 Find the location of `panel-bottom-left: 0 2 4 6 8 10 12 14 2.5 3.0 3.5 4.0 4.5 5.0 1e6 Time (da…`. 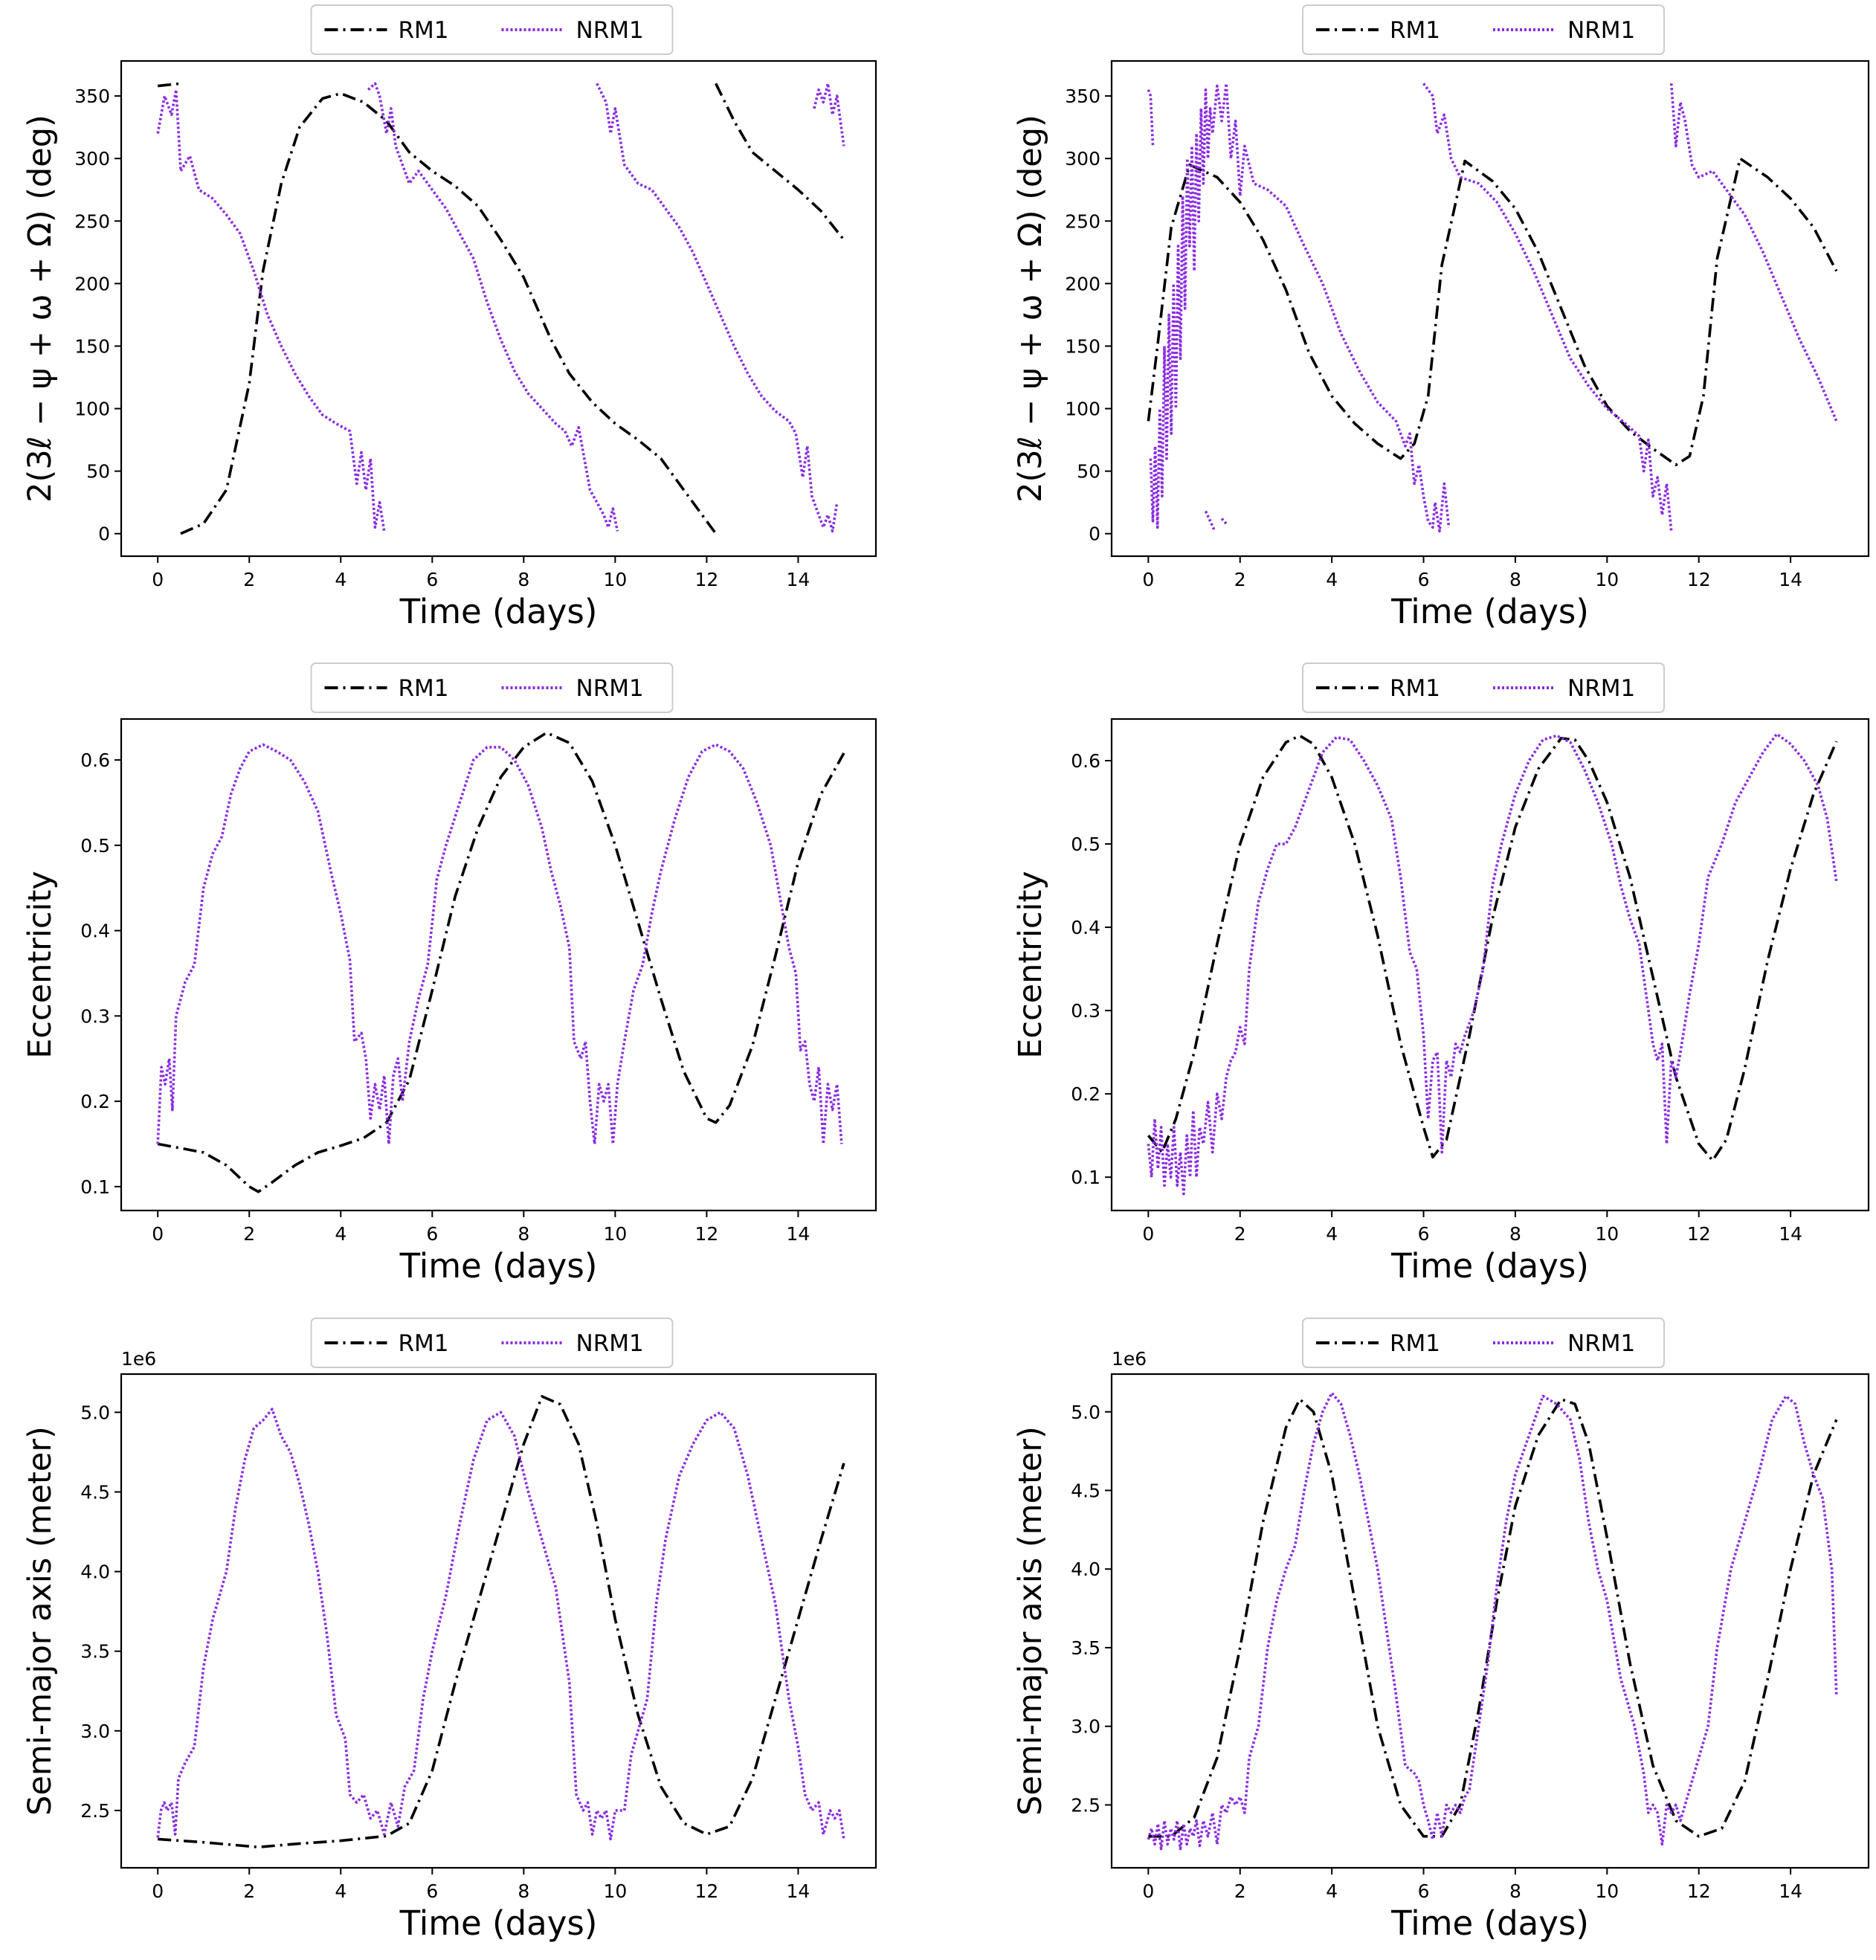

panel-bottom-left: 0 2 4 6 8 10 12 14 2.5 3.0 3.5 4.0 4.5 5.0 1e6 Time (da… is located at coordinates (449, 1630).